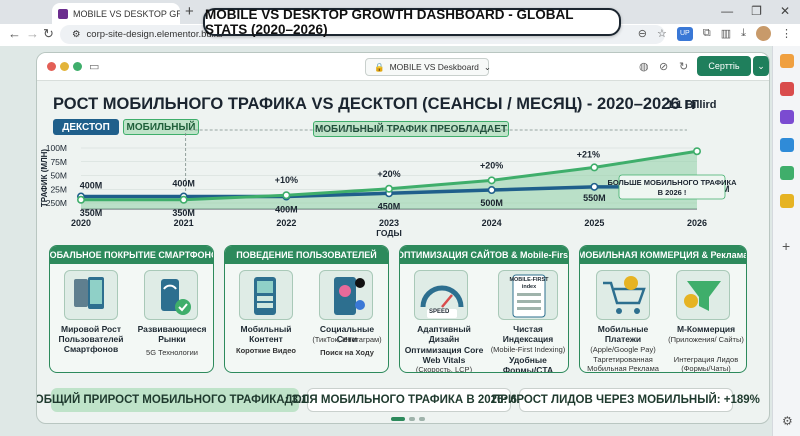 This screenshot has height=436, width=800. What do you see at coordinates (528, 364) in the screenshot?
I see `item-sub: Удобные Формы/CTA` at bounding box center [528, 364].